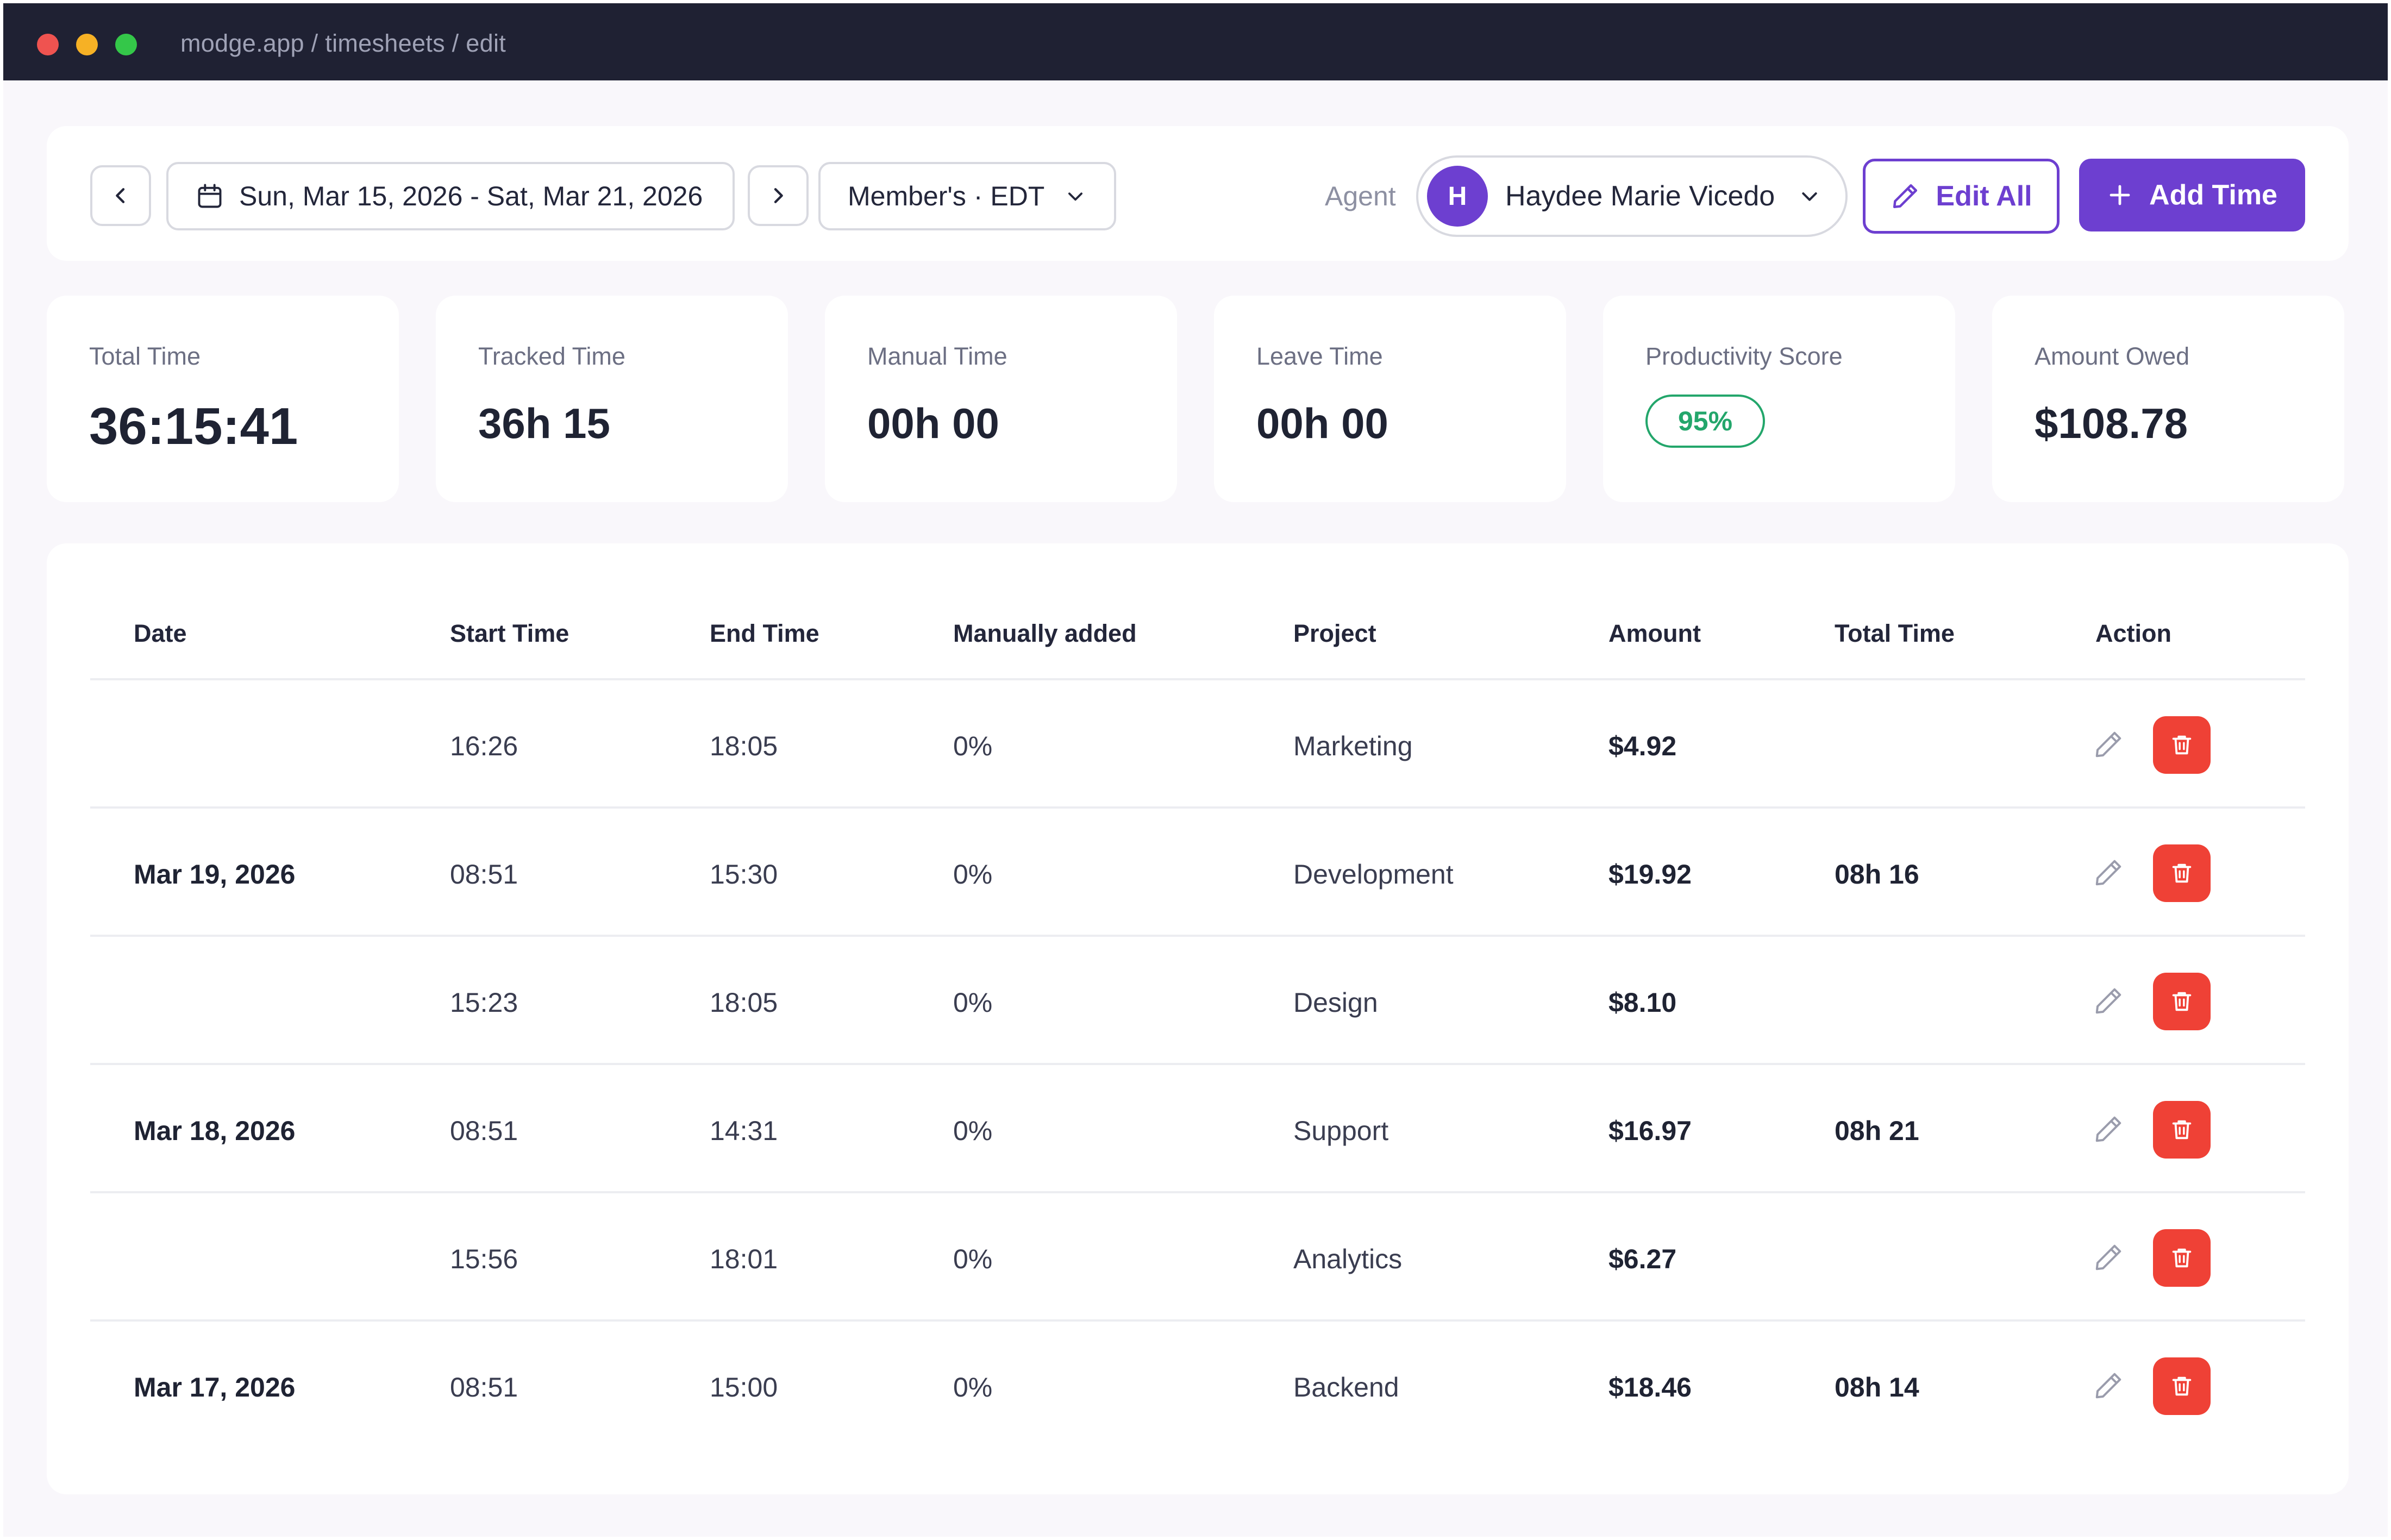  What do you see at coordinates (210, 196) in the screenshot?
I see `calendar-icon` at bounding box center [210, 196].